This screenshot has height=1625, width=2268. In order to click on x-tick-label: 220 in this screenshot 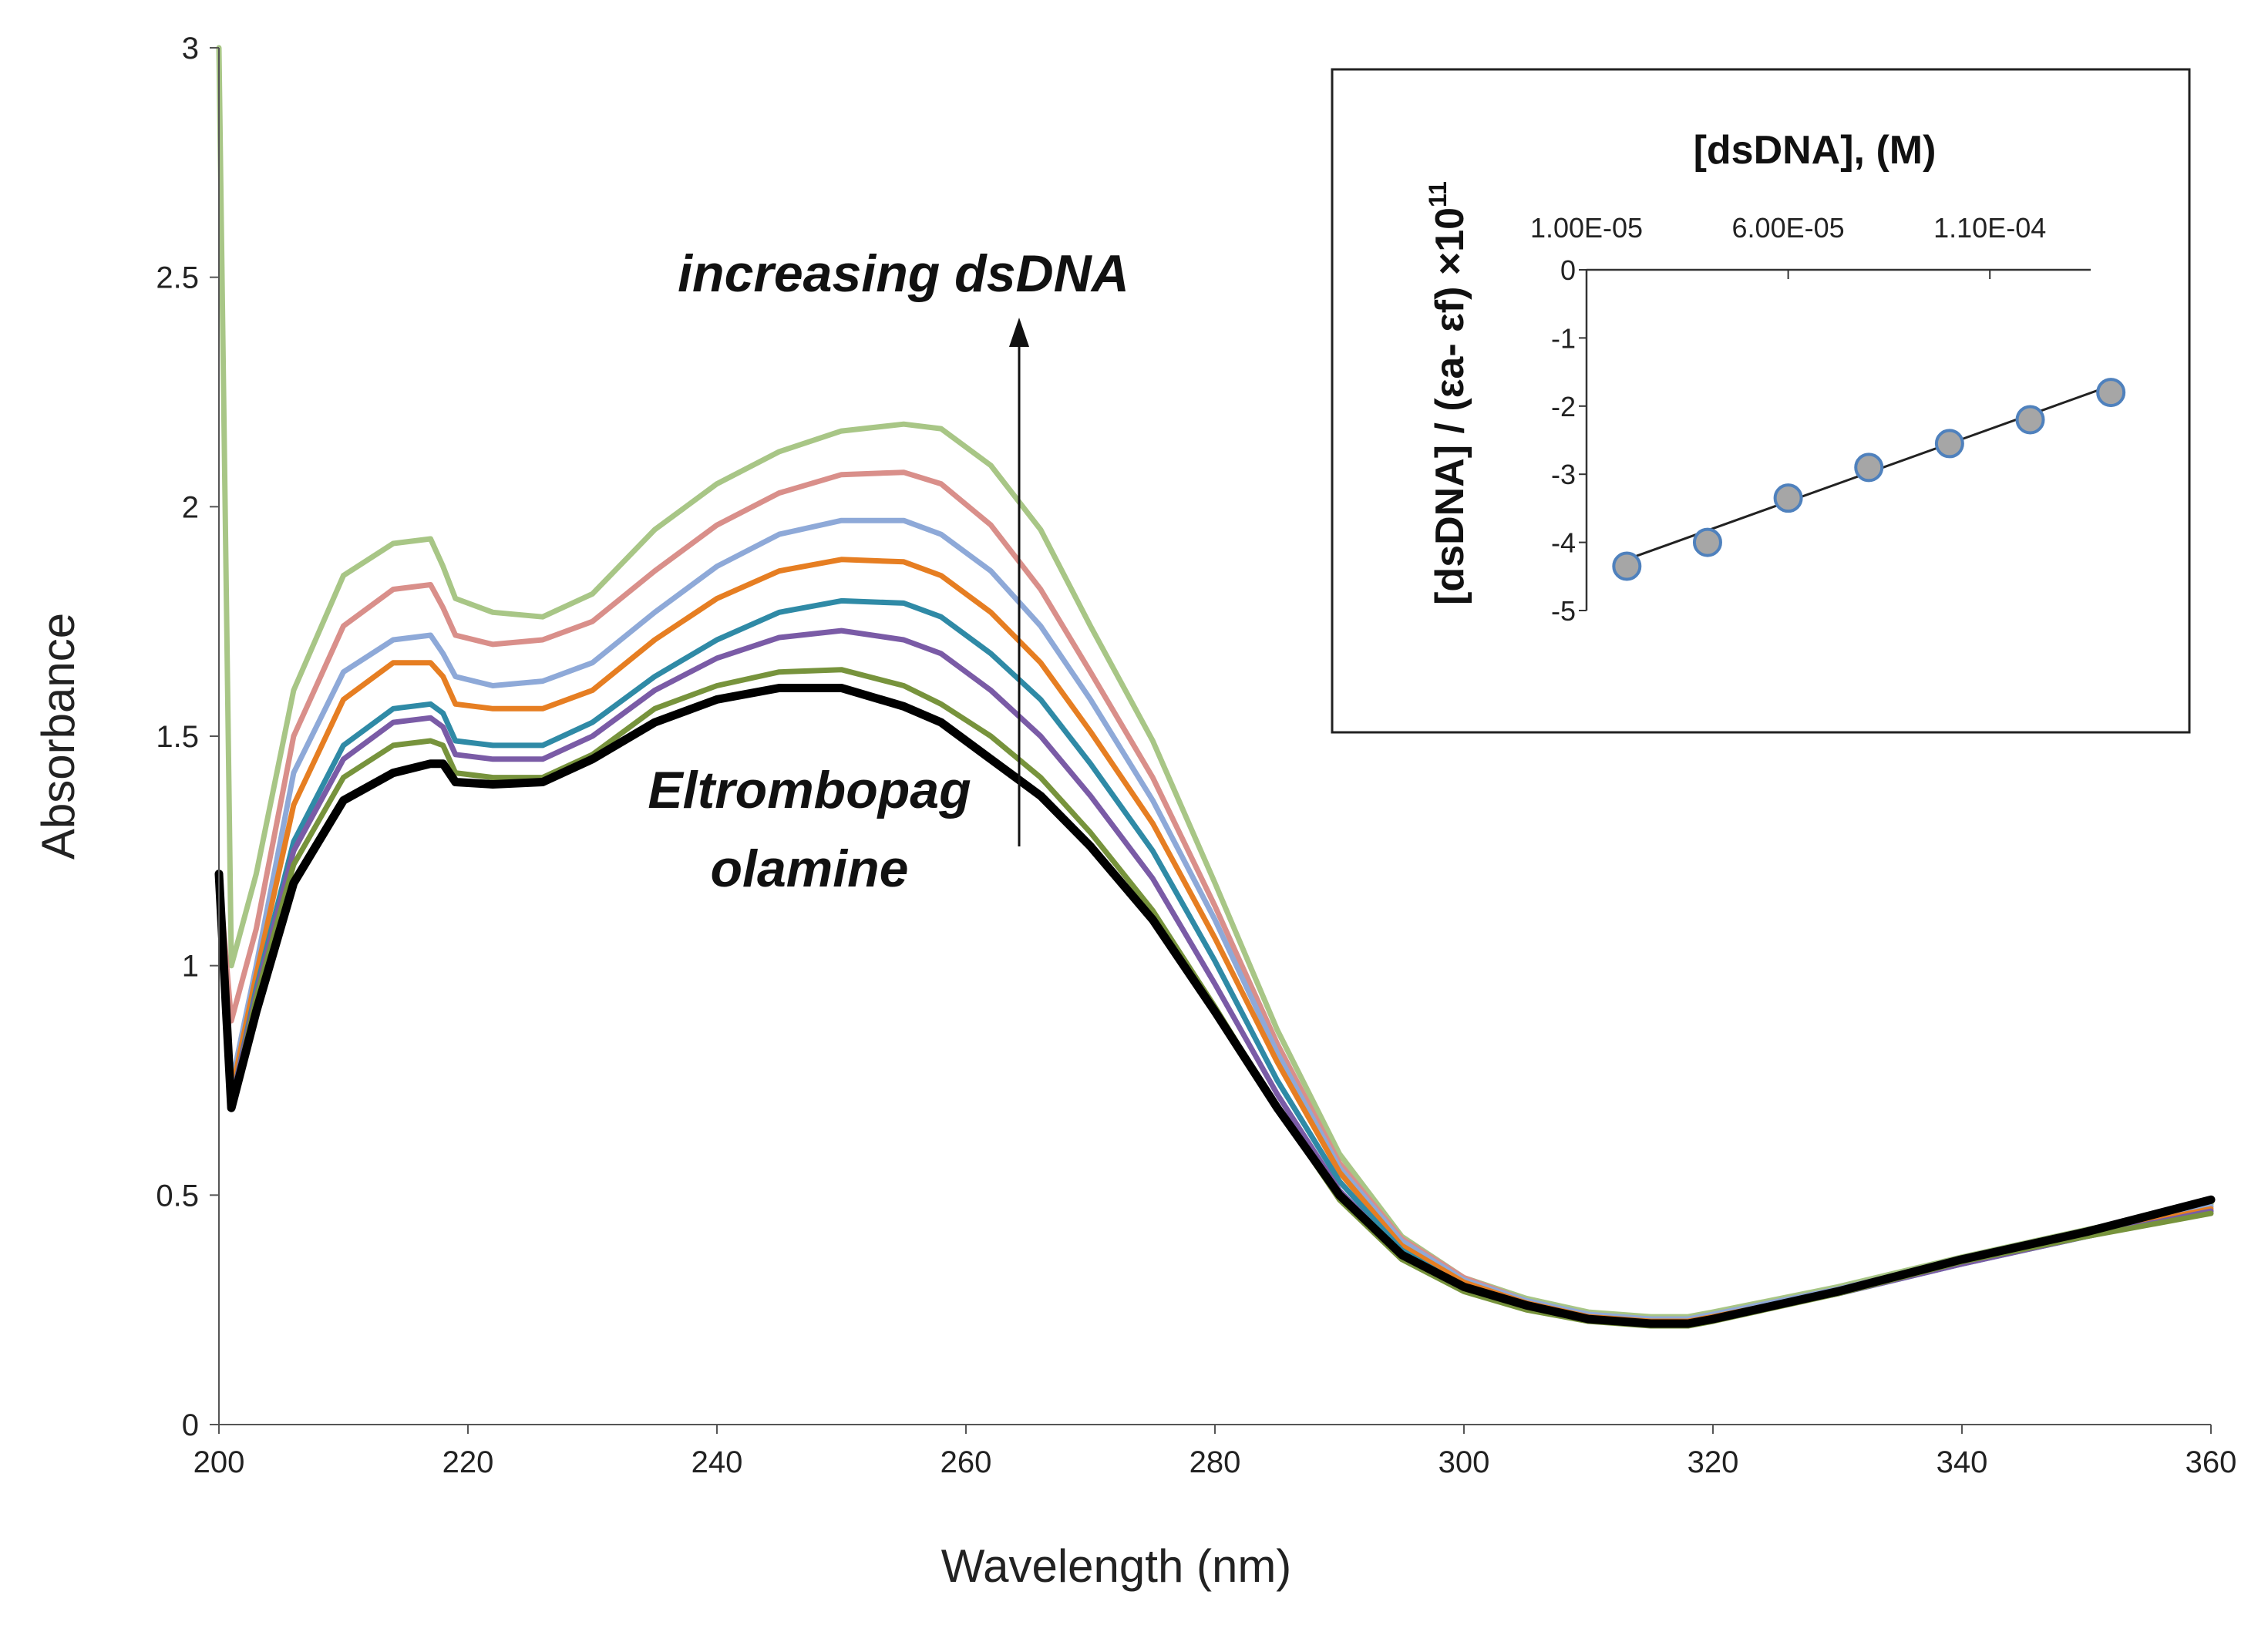, I will do `click(468, 1462)`.